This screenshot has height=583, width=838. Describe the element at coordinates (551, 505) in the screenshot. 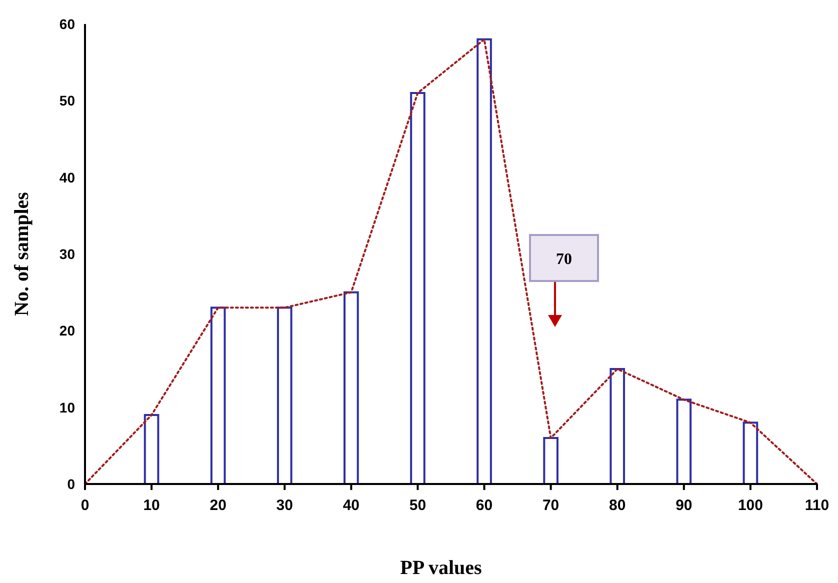

I see `x-tick-label: 70` at that location.